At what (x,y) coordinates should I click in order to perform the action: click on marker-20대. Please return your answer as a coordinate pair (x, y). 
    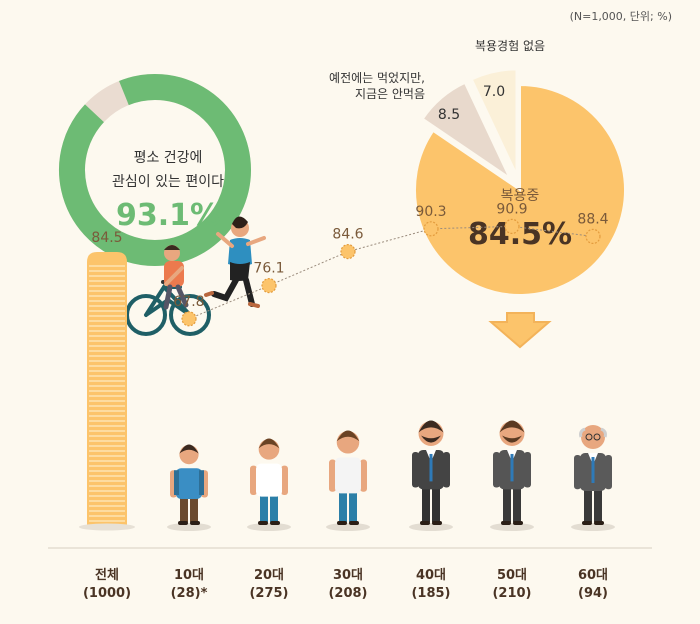
    Looking at the image, I should click on (269, 286).